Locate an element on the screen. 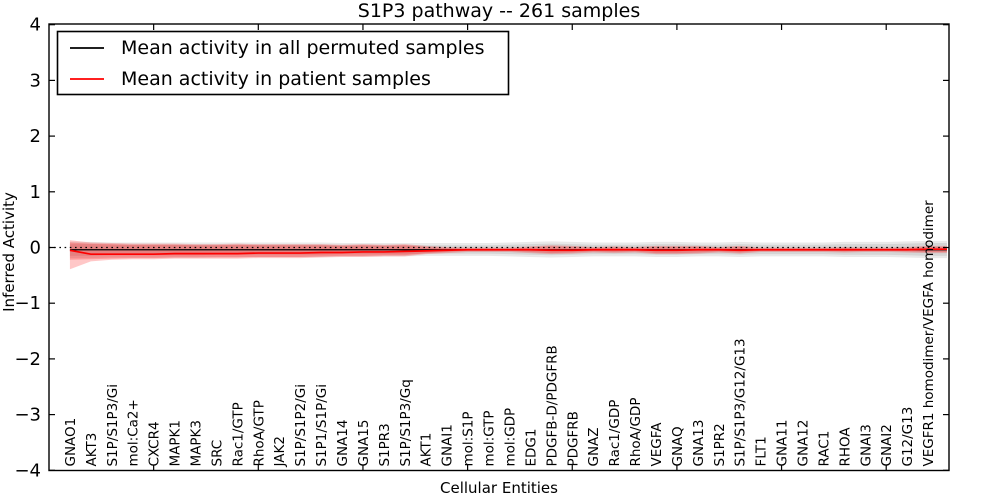 The height and width of the screenshot is (504, 1000). y-tick-label: −2 is located at coordinates (27, 359).